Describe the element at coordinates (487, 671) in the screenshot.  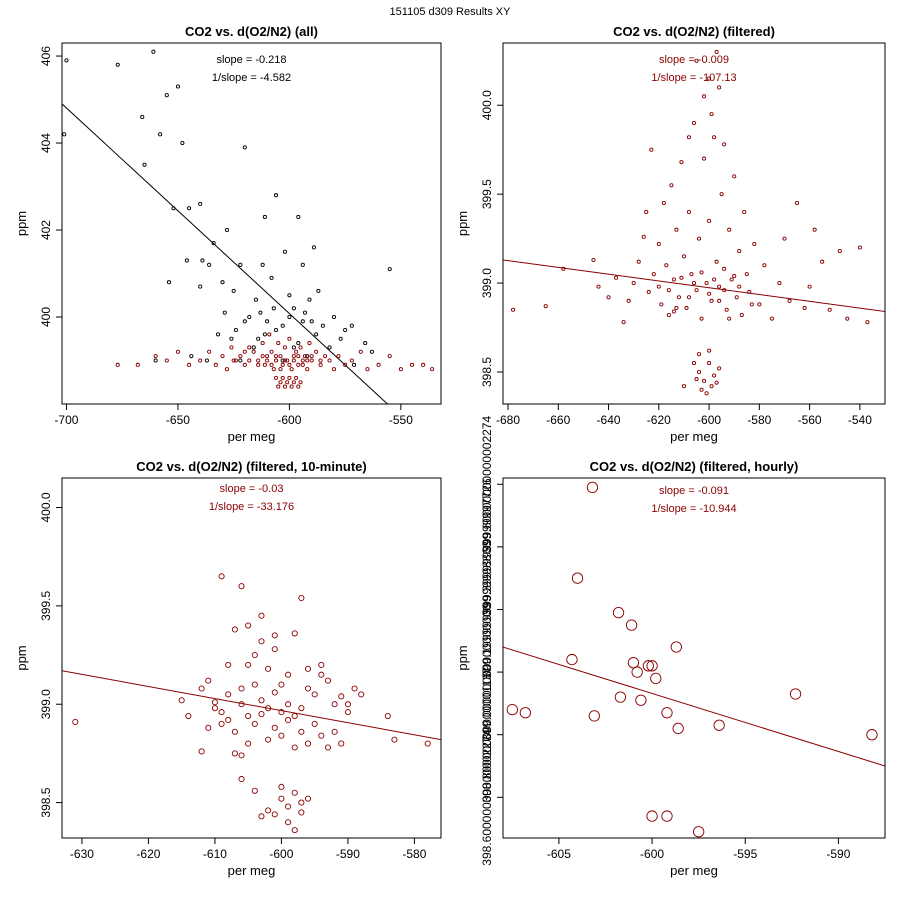
I see `y-tick-label: 399.00000000000000000` at that location.